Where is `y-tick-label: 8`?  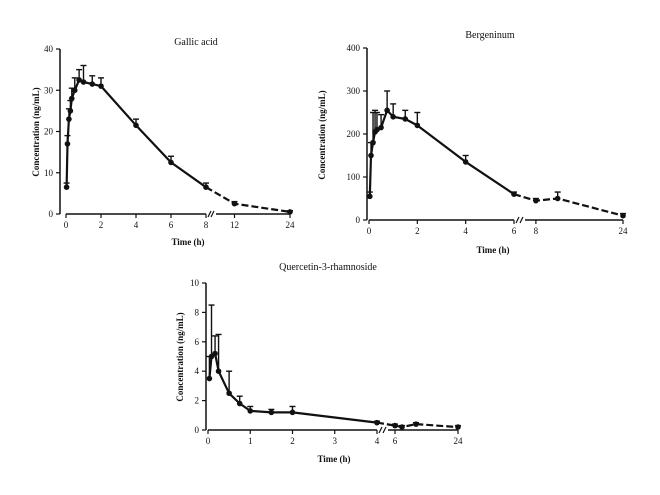
y-tick-label: 8 is located at coordinates (197, 312).